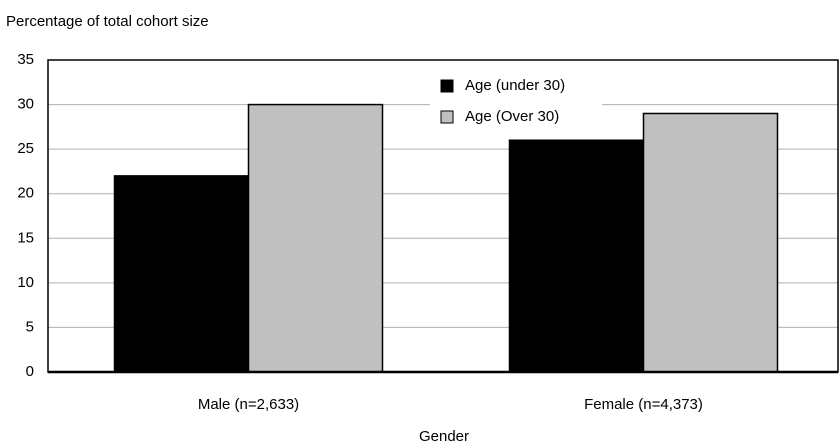 Image resolution: width=840 pixels, height=444 pixels. What do you see at coordinates (25, 104) in the screenshot?
I see `y-tick-label: 30` at bounding box center [25, 104].